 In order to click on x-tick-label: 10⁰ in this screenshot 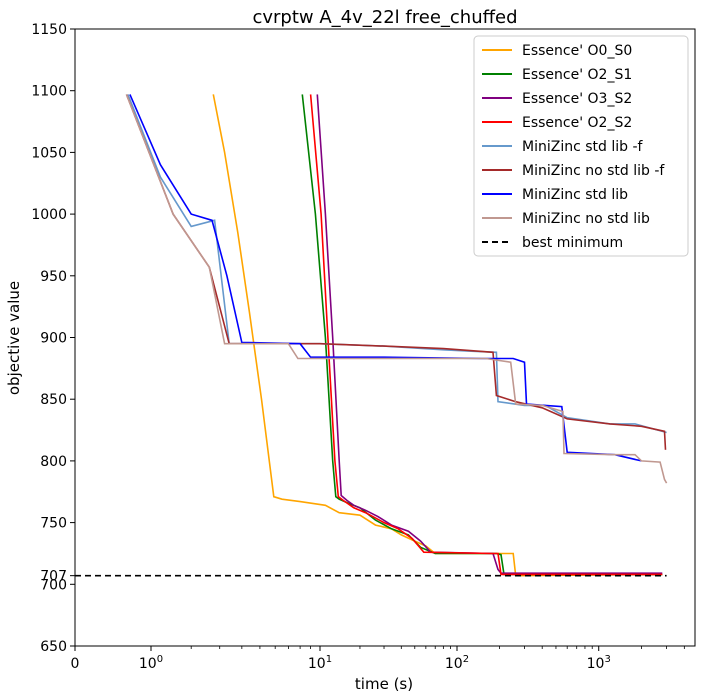, I will do `click(151, 663)`.